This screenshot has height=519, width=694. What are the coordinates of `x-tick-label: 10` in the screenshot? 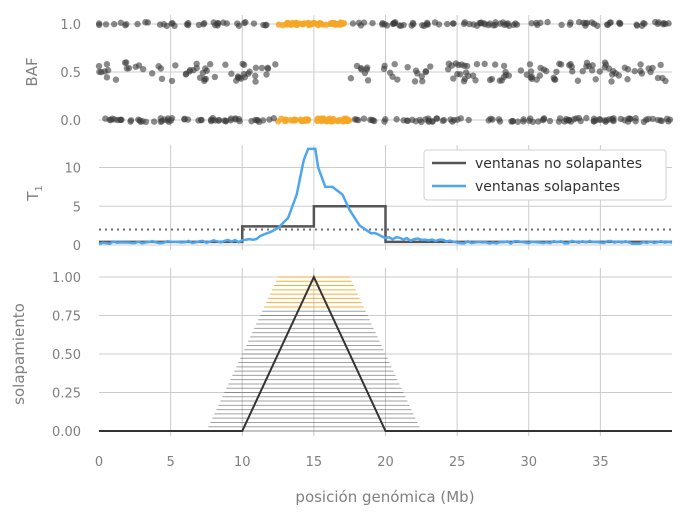 It's located at (242, 462).